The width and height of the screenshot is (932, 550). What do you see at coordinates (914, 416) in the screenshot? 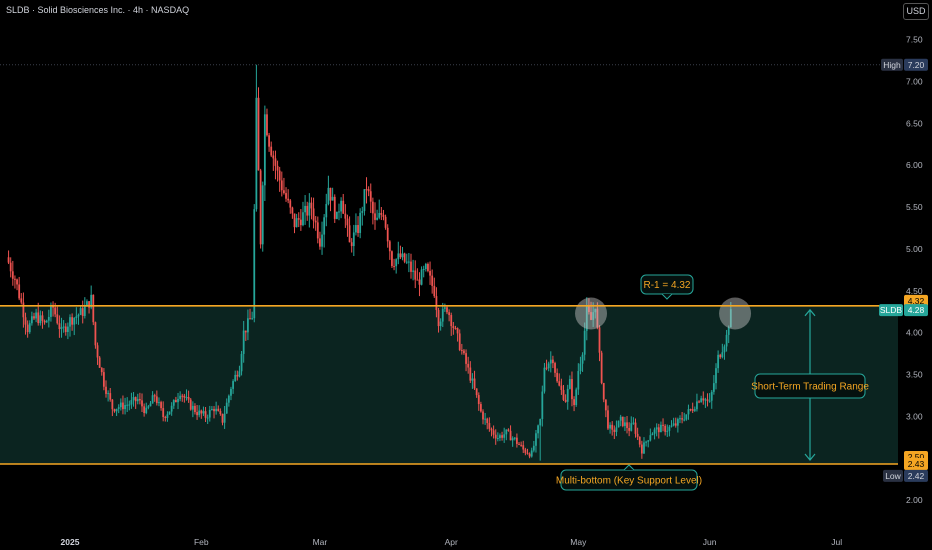
I see `y-tick-label: 3.00` at bounding box center [914, 416].